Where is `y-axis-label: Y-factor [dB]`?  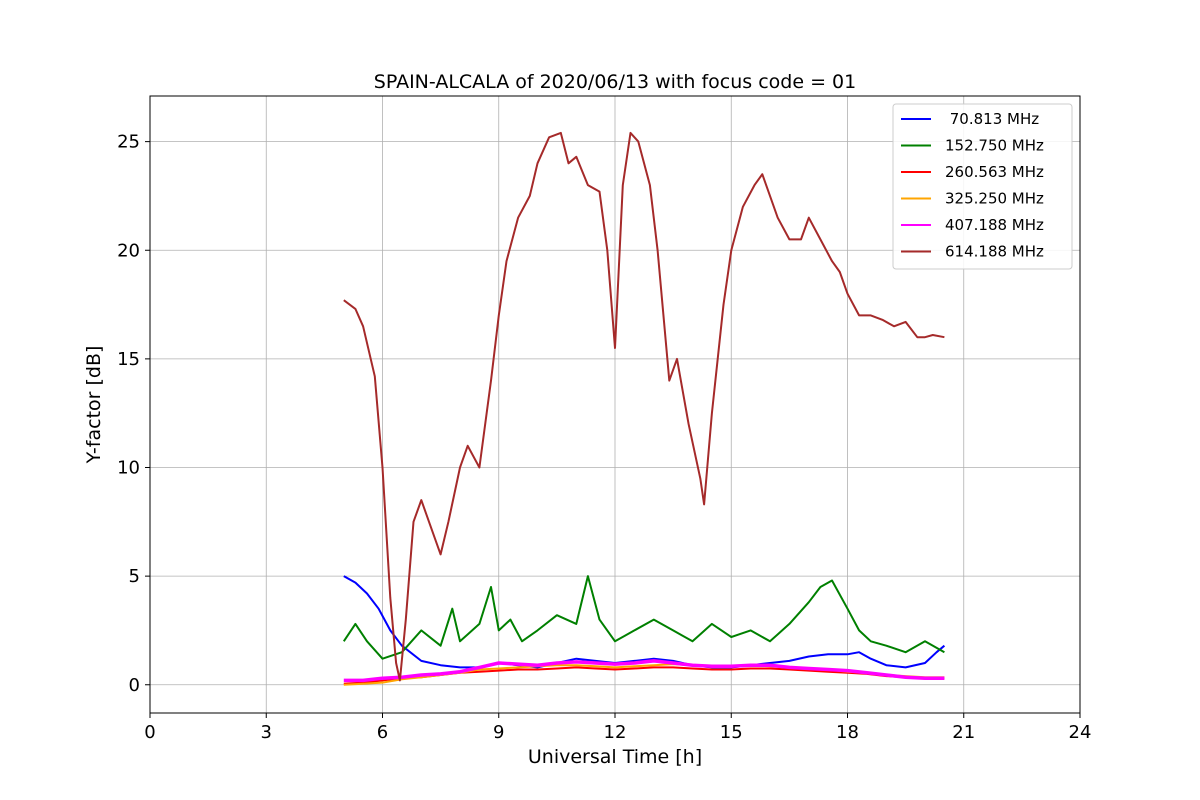
y-axis-label: Y-factor [dB] is located at coordinates (94, 405).